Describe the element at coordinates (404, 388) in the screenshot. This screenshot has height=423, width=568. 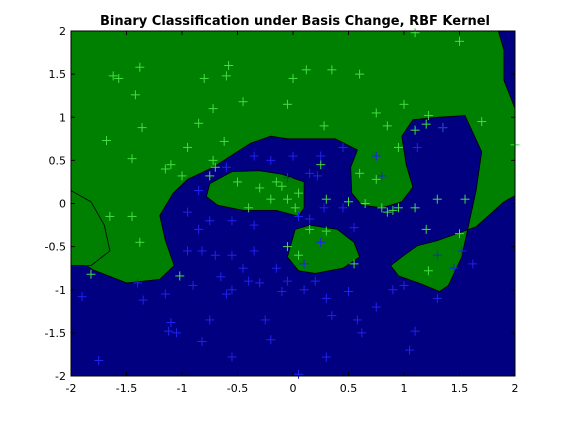
I see `x-tick-label: 1` at that location.